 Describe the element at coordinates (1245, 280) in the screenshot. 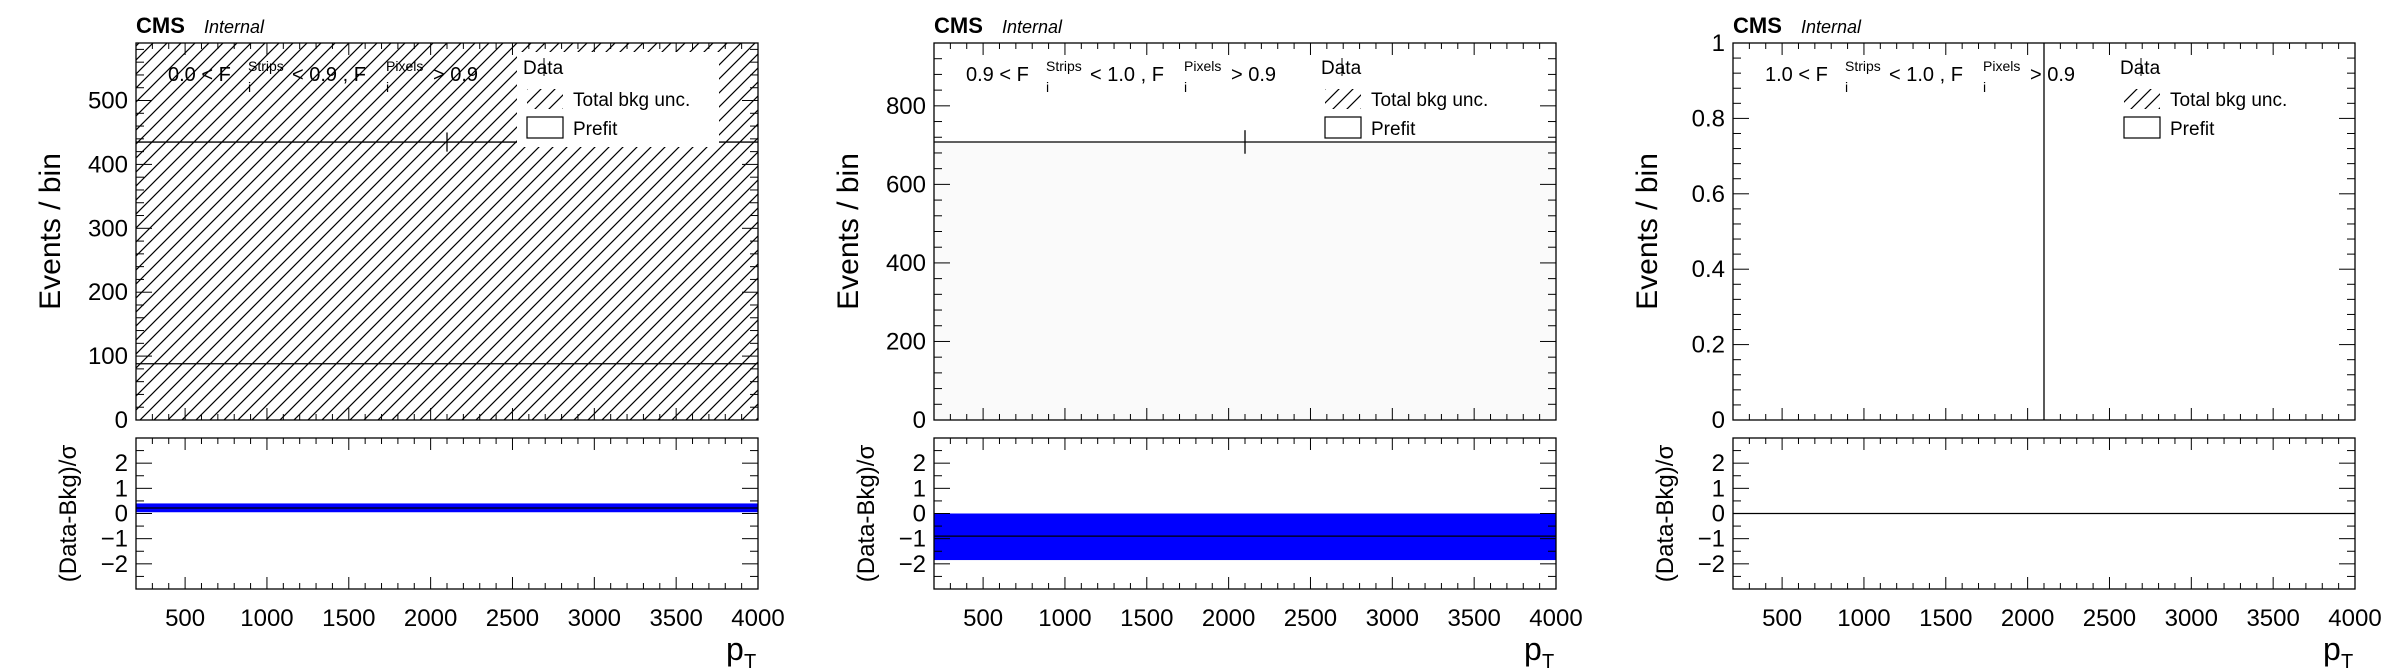

I see `bkg-fill` at that location.